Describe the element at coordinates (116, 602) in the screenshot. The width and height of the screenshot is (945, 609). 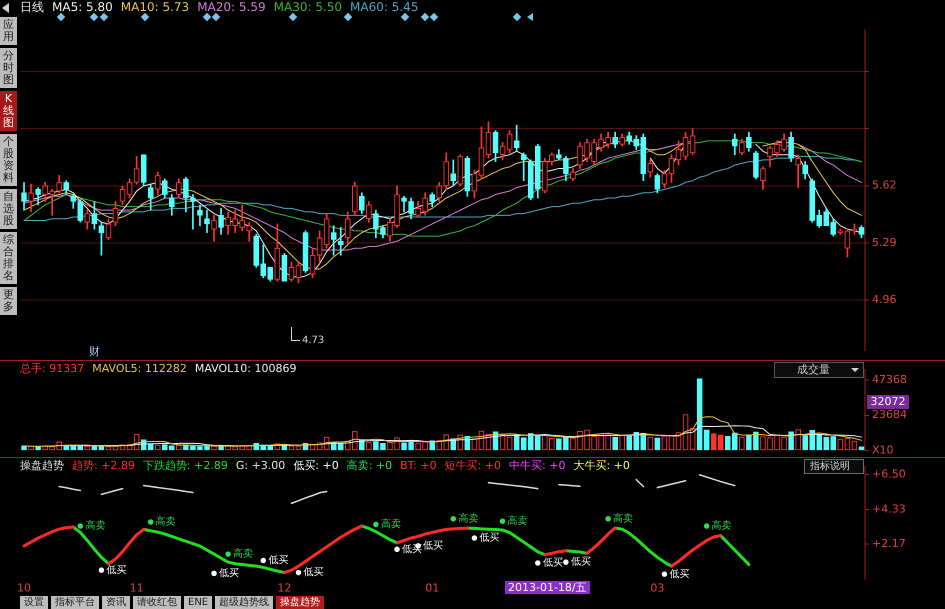
I see `text: 资讯` at that location.